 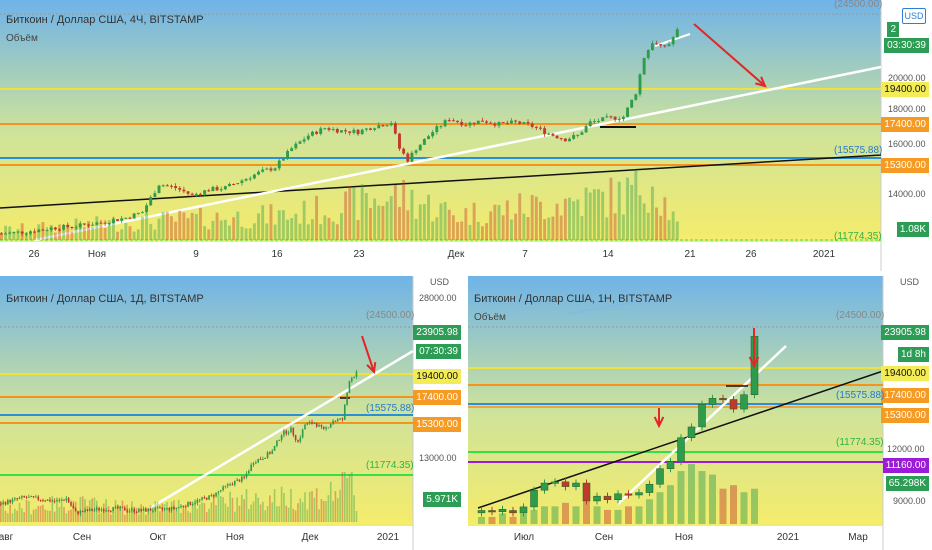 What do you see at coordinates (761, 82) in the screenshot?
I see `red-arrow-4h-head` at bounding box center [761, 82].